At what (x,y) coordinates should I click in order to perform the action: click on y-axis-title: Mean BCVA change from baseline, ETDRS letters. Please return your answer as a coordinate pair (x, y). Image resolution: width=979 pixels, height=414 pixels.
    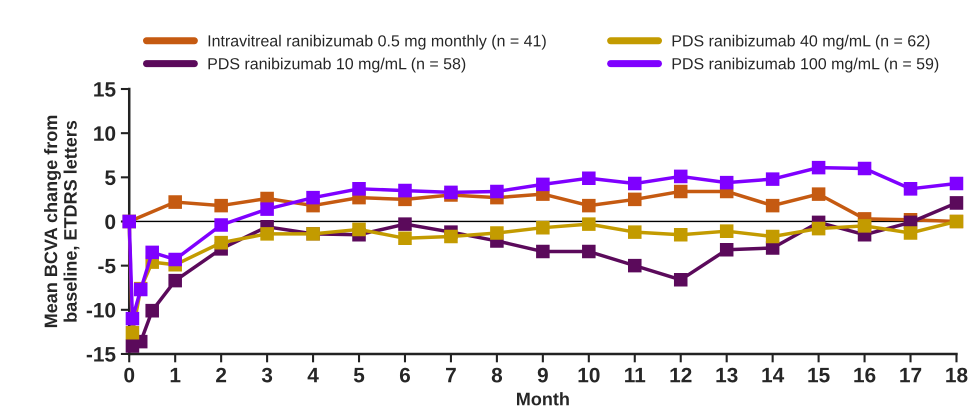
    Looking at the image, I should click on (62, 222).